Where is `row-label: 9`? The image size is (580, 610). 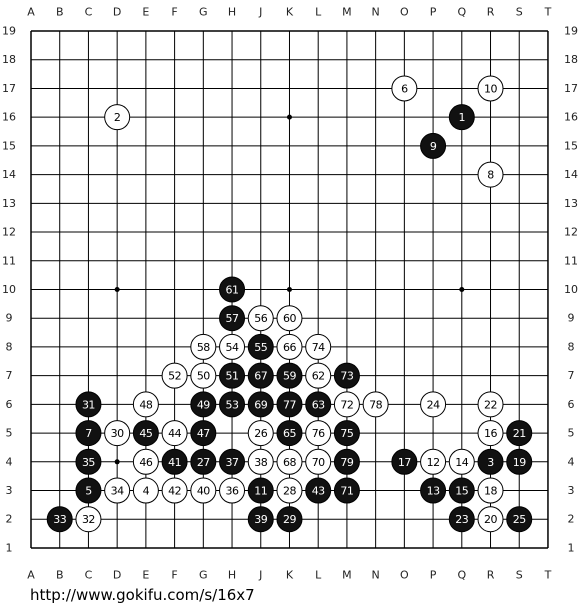 row-label: 9 is located at coordinates (571, 318).